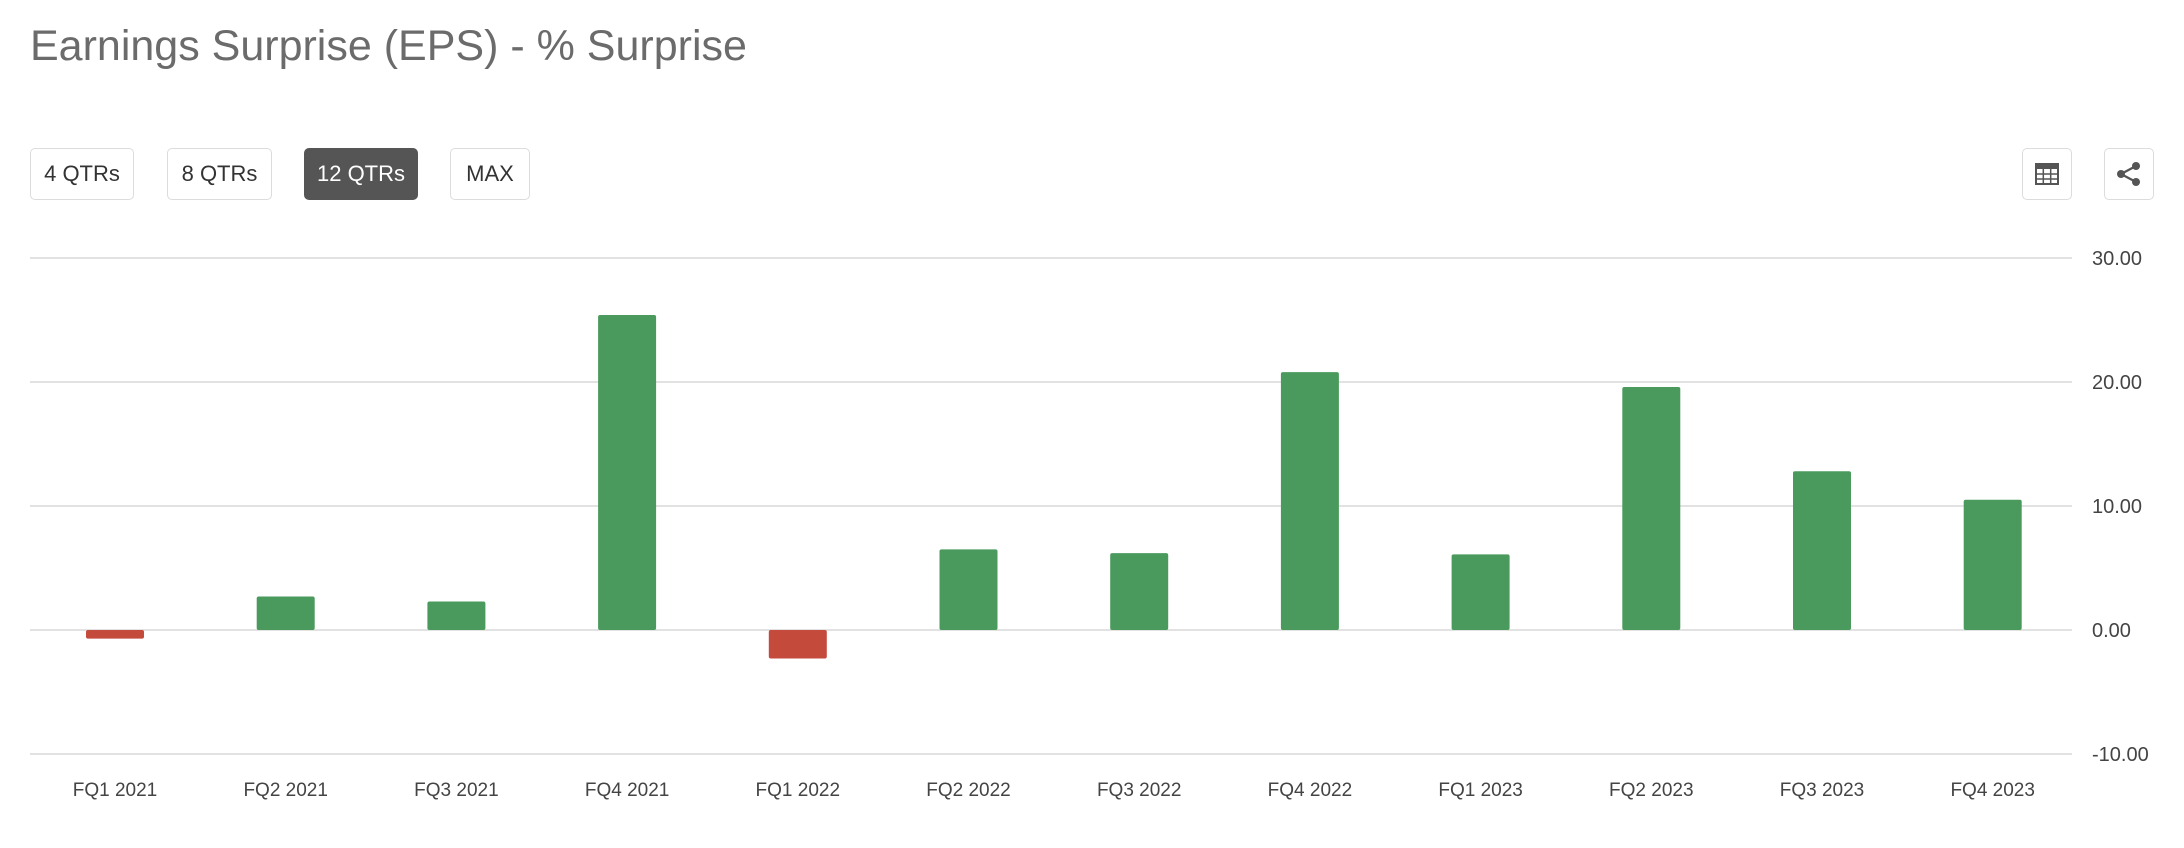 The width and height of the screenshot is (2184, 848). I want to click on x-tick-label: FQ2 2021, so click(285, 790).